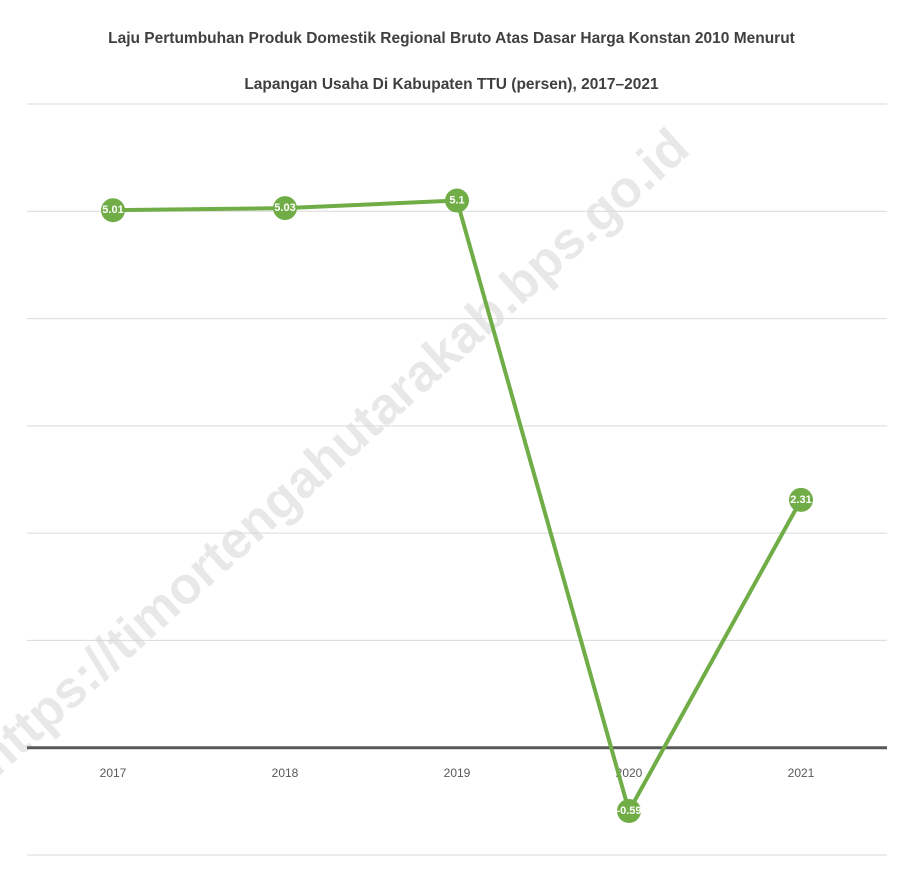  What do you see at coordinates (801, 773) in the screenshot?
I see `x-tick-label: 2021` at bounding box center [801, 773].